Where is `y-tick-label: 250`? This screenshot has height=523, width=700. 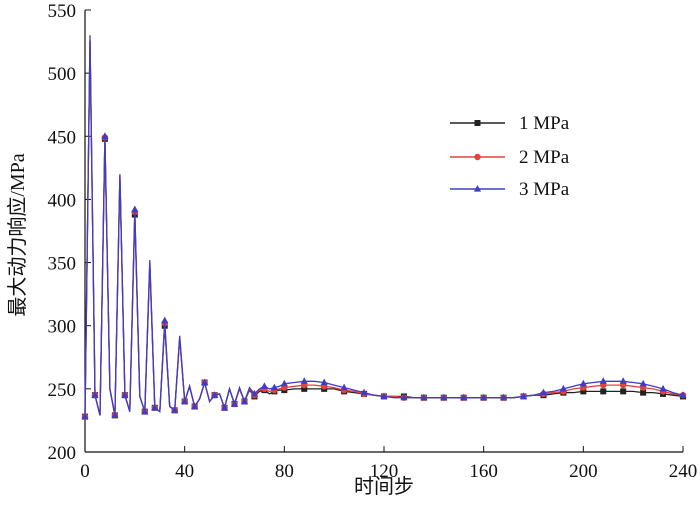
y-tick-label: 250 is located at coordinates (62, 390).